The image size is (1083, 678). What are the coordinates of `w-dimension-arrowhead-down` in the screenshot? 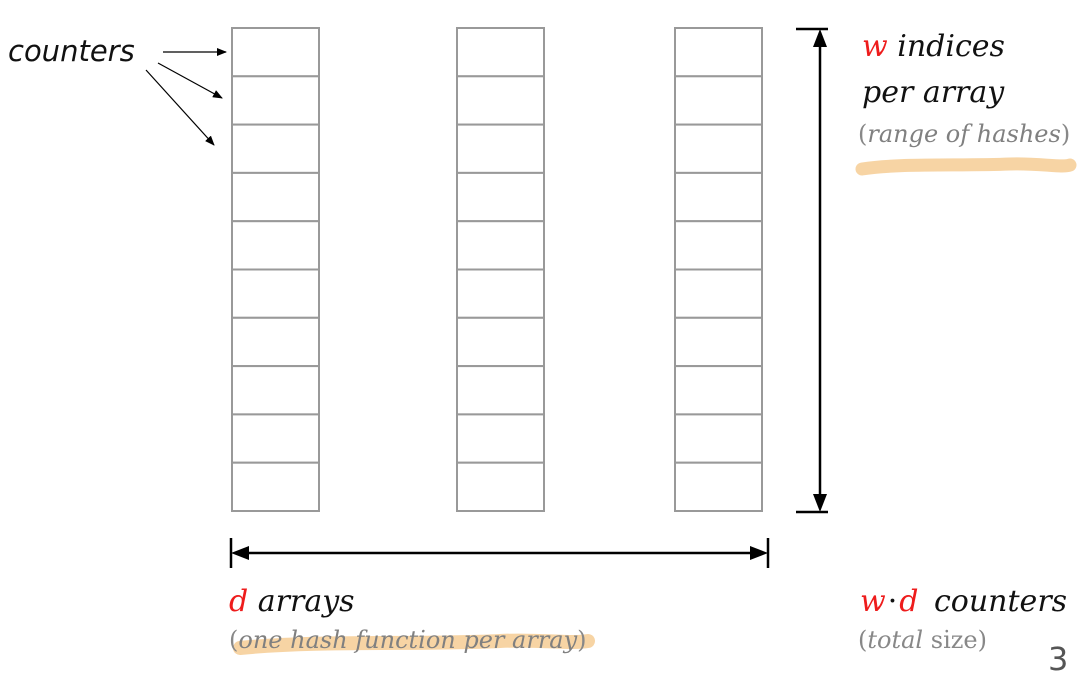 It's located at (820, 503).